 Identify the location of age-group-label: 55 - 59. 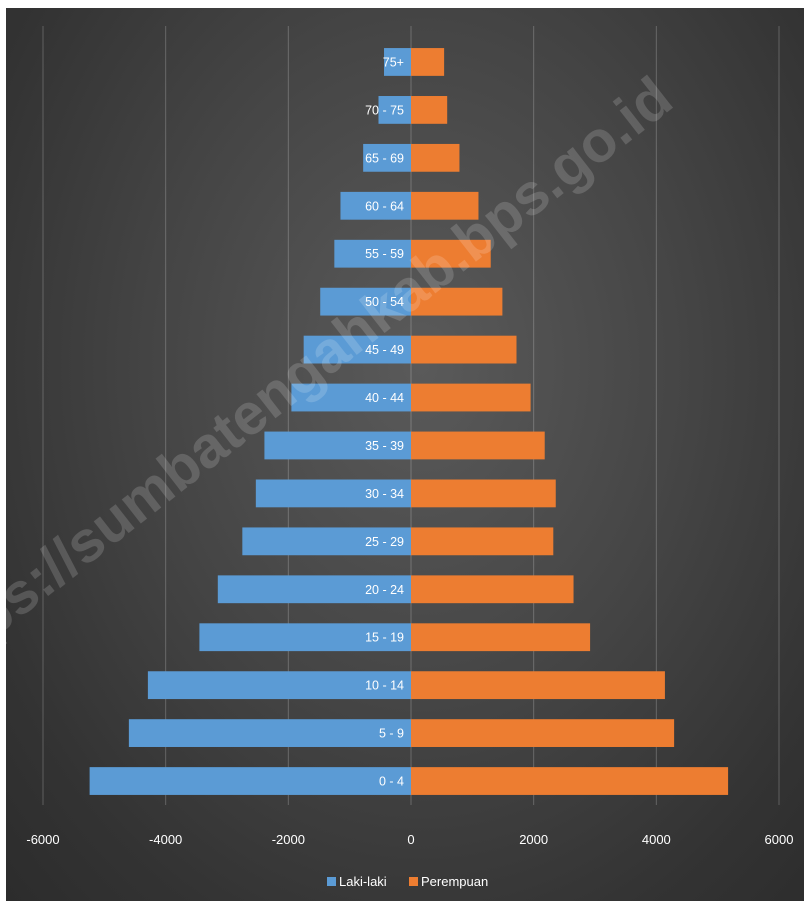
(384, 254).